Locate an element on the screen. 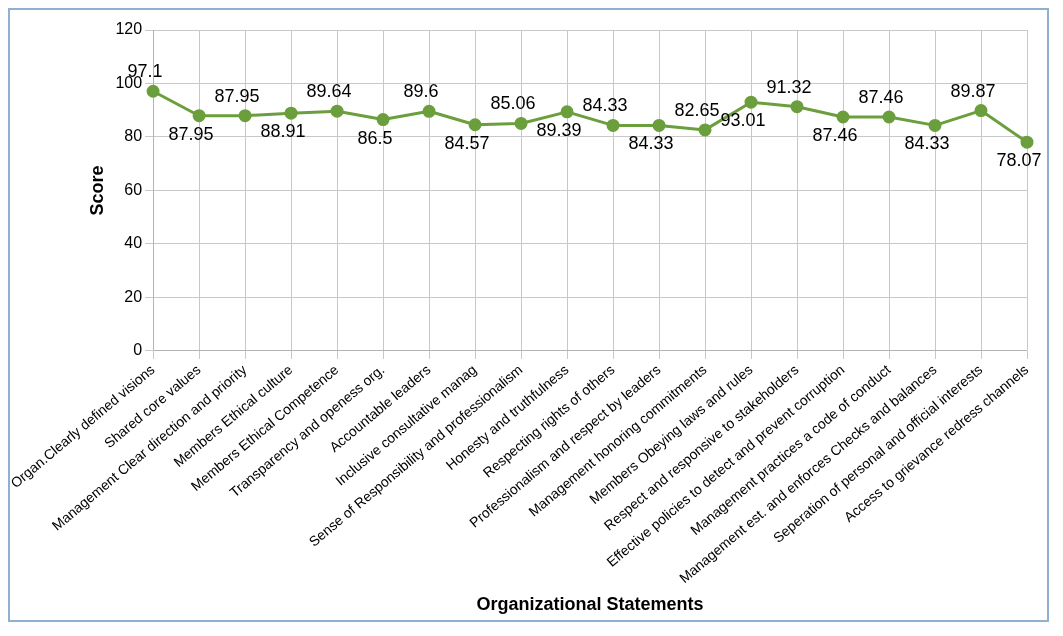  y-tick-label: 0 is located at coordinates (138, 350).